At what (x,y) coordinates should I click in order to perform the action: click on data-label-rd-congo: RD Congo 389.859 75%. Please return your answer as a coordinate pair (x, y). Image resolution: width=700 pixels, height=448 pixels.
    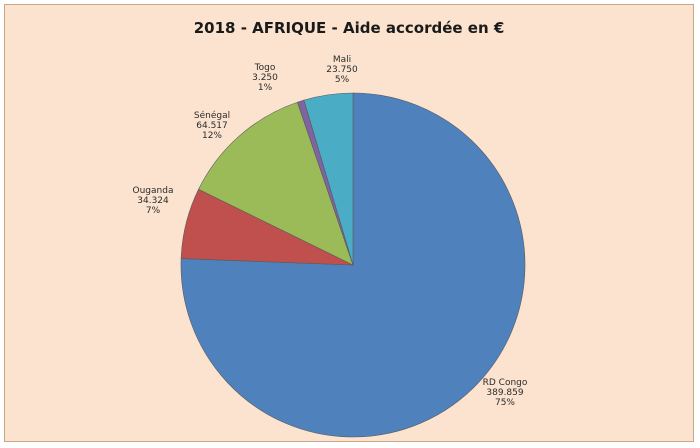
    Looking at the image, I should click on (505, 393).